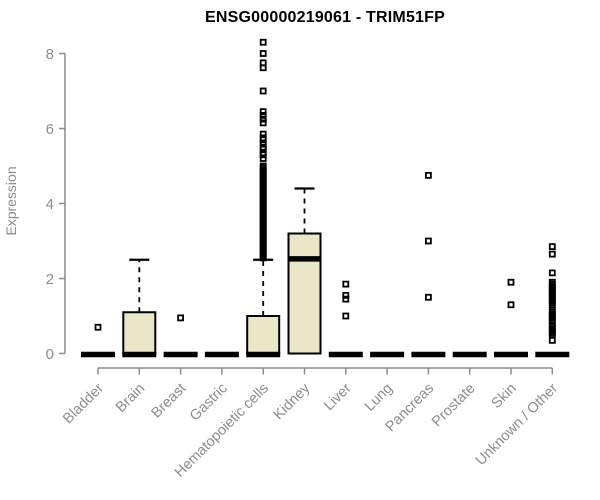  I want to click on box-brain, so click(139, 333).